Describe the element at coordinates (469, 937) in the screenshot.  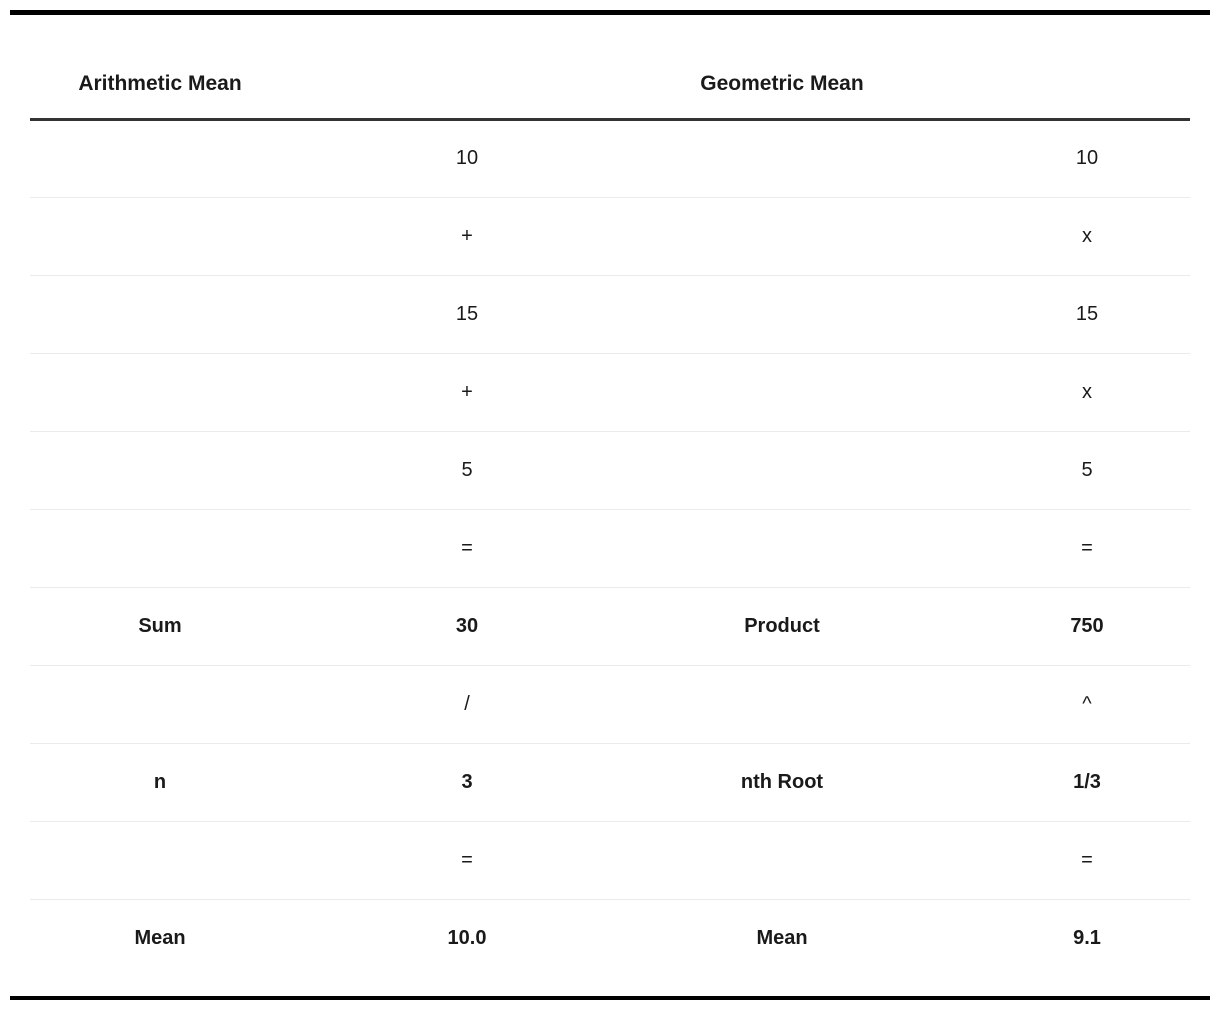
I see `table-cell: 10.0` at that location.